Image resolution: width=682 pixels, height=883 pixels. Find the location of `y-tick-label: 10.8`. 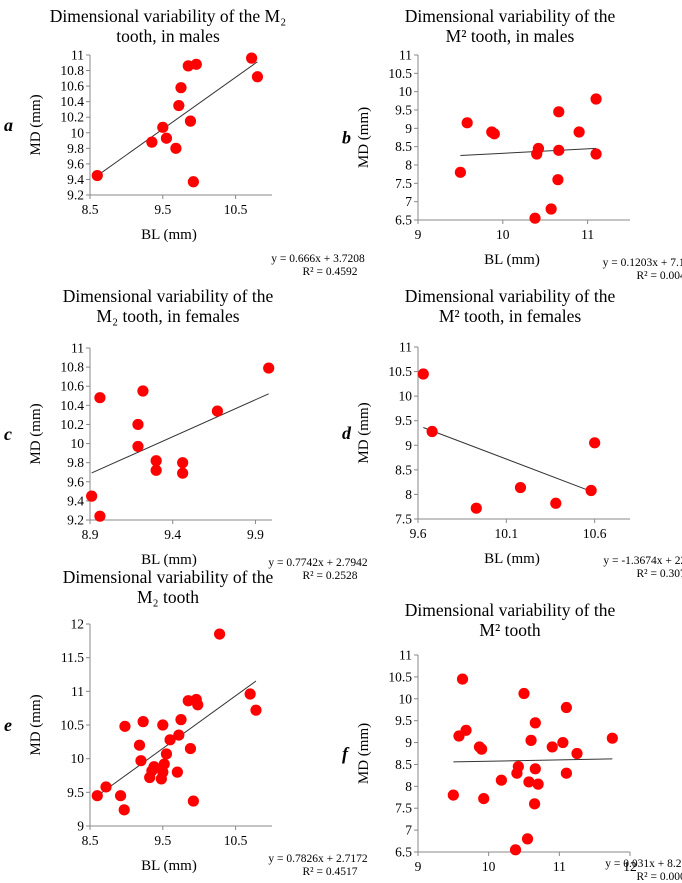

y-tick-label: 10.8 is located at coordinates (72, 70).